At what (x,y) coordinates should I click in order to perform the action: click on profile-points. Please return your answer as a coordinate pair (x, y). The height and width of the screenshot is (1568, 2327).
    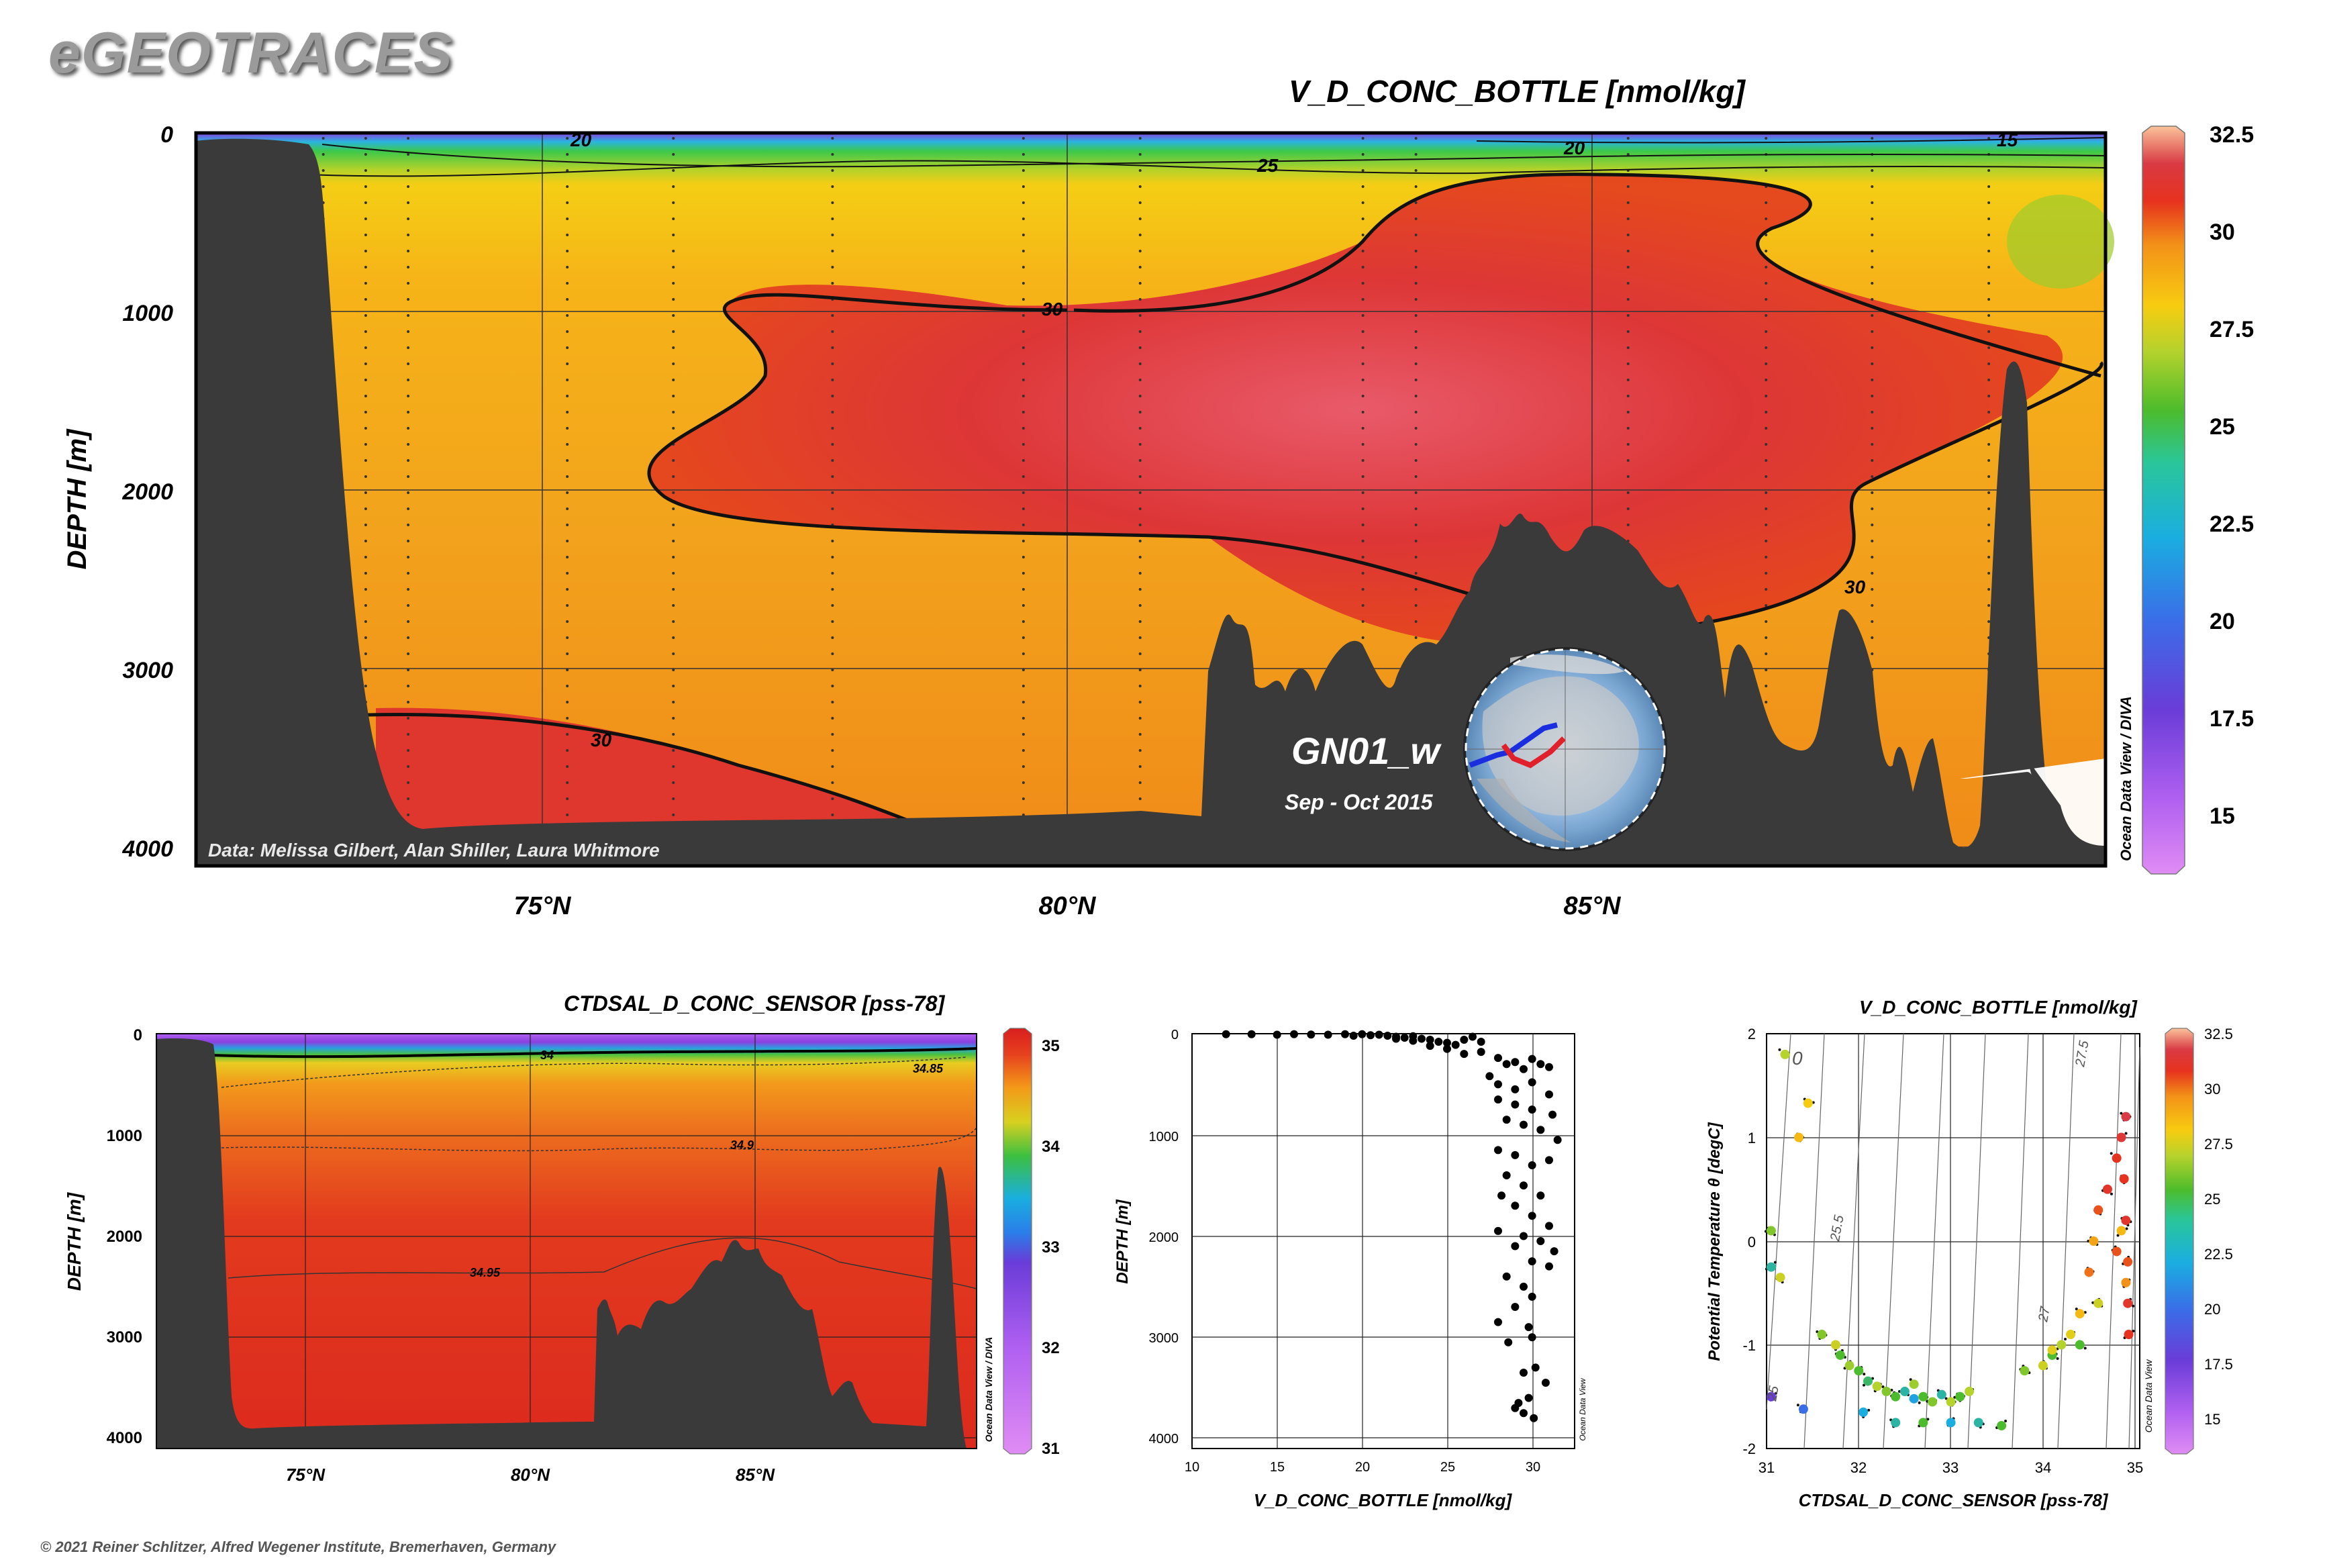
    Looking at the image, I should click on (1392, 1226).